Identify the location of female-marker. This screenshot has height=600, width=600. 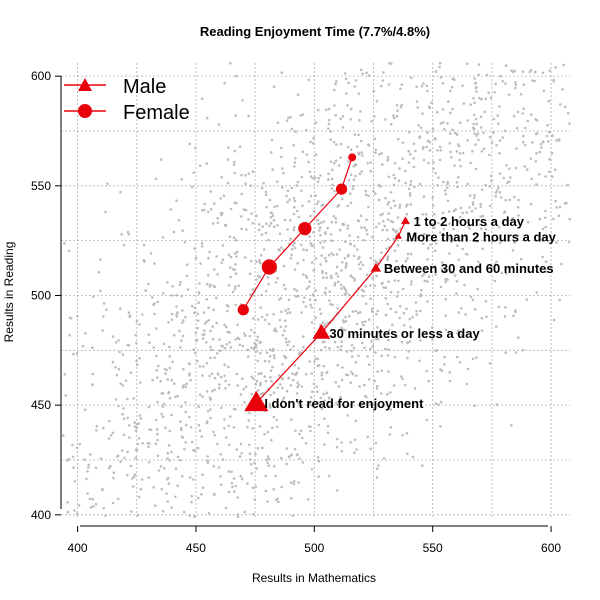
(352, 157).